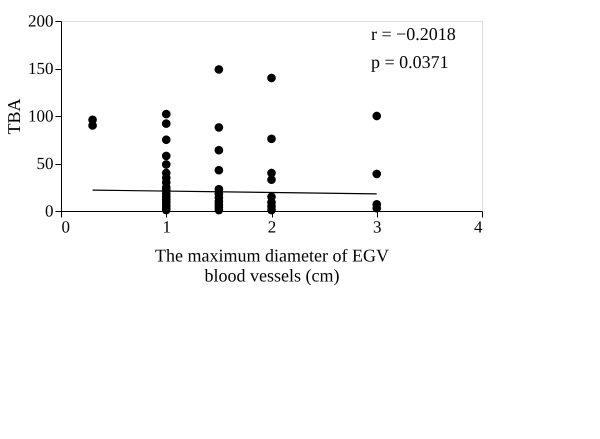 This screenshot has width=600, height=439. I want to click on y-tick-label: 200, so click(41, 21).